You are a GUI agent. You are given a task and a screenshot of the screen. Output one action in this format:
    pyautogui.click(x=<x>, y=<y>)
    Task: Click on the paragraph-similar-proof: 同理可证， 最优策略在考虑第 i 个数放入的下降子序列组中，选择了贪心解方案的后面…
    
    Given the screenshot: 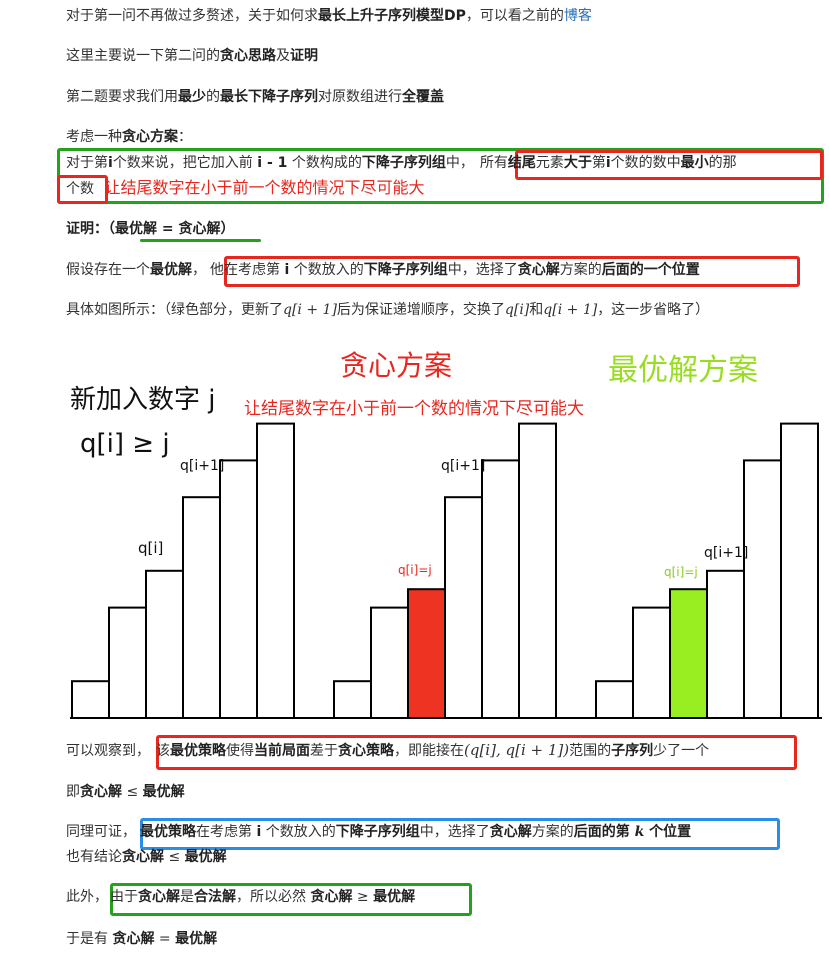 What is the action you would take?
    pyautogui.click(x=379, y=832)
    